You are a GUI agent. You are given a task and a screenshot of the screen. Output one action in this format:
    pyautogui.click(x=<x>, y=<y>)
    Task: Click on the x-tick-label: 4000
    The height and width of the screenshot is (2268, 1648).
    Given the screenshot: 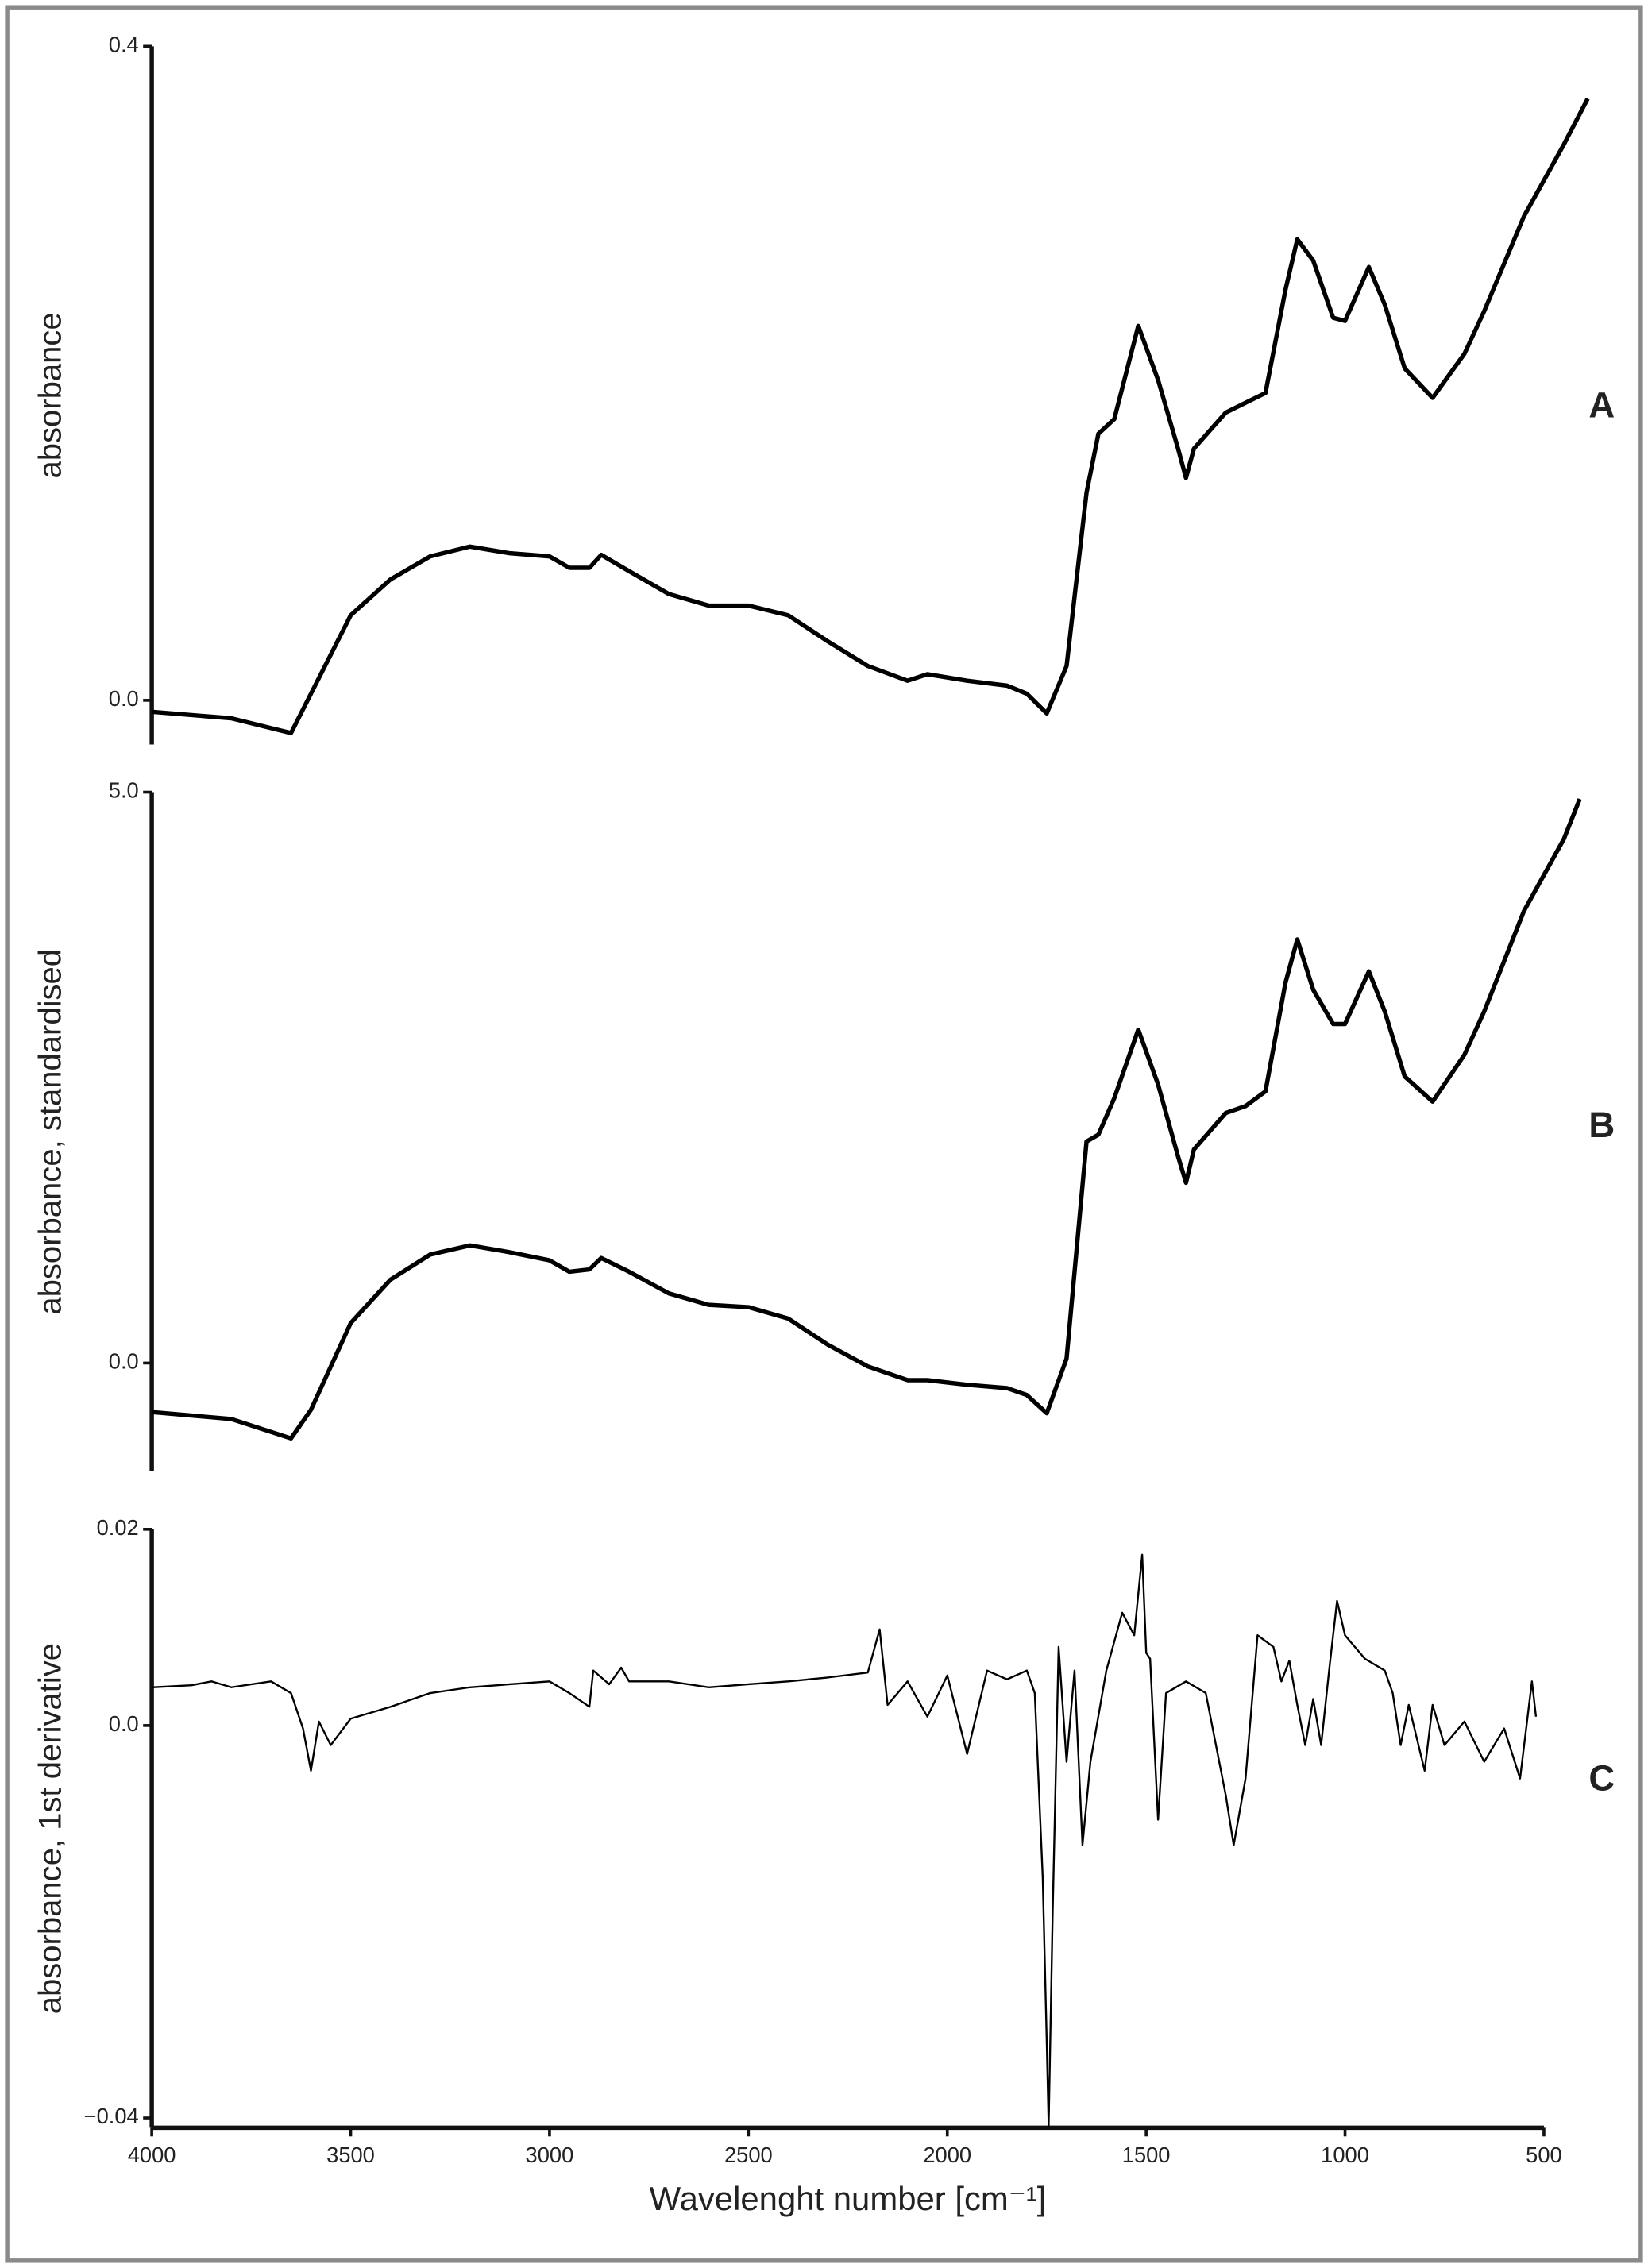 What is the action you would take?
    pyautogui.click(x=152, y=2155)
    